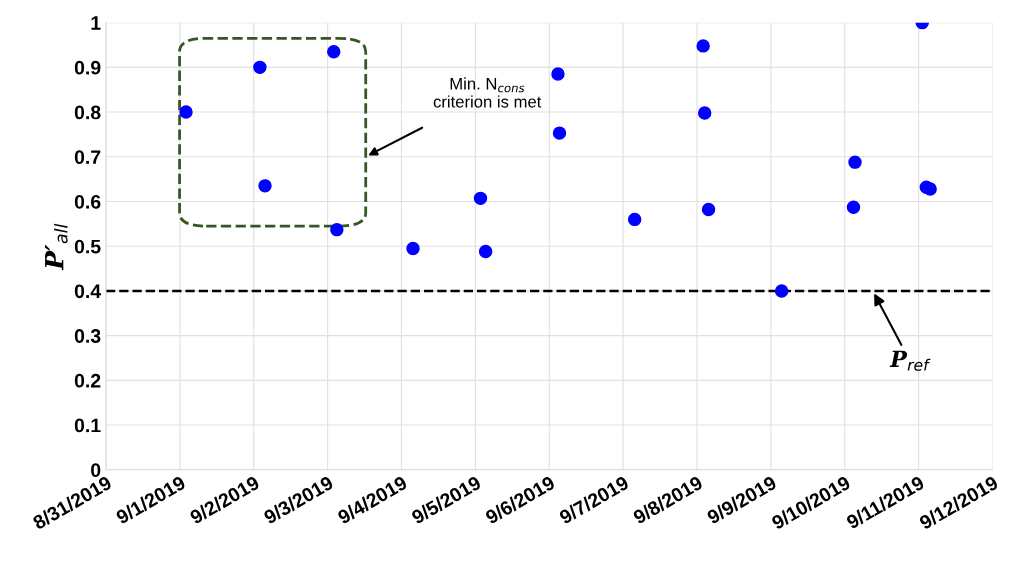 The image size is (1019, 566). Describe the element at coordinates (87, 380) in the screenshot. I see `y-tick-label: 0.2` at that location.